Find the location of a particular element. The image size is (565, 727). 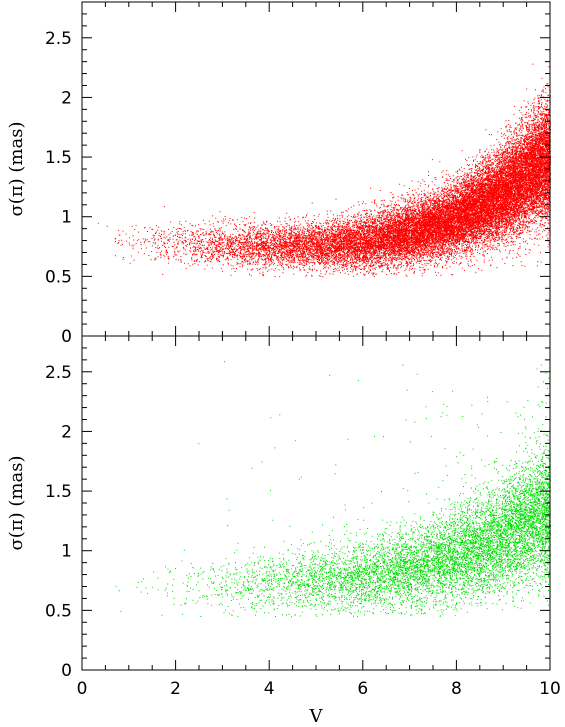

x-tick-label: 4 is located at coordinates (269, 689).